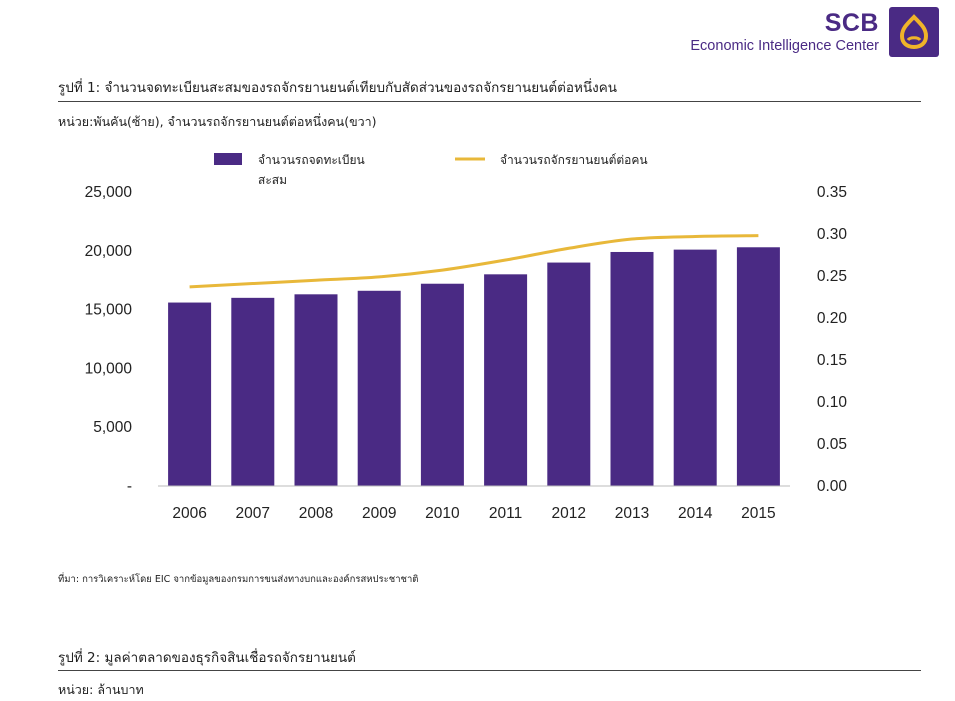  What do you see at coordinates (832, 444) in the screenshot?
I see `y-right-tick: 0.05` at bounding box center [832, 444].